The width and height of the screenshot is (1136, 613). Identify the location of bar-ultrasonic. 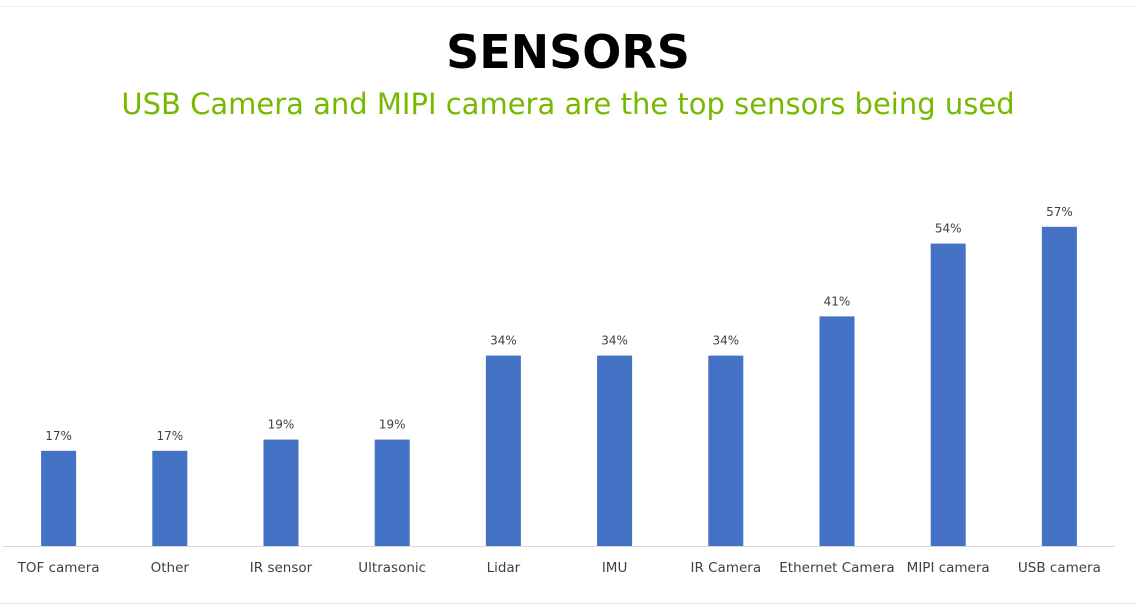
(392, 492).